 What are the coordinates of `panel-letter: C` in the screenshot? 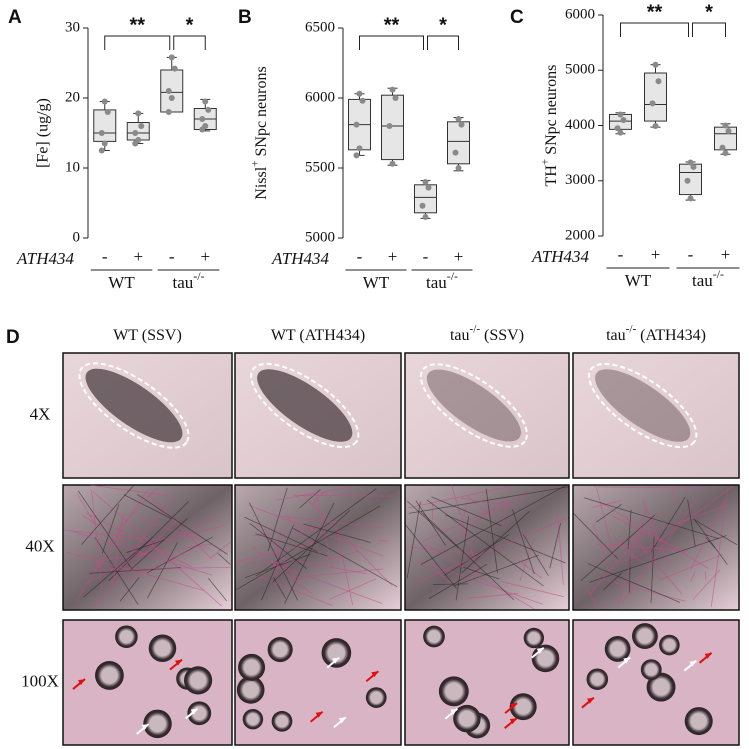 It's located at (517, 17).